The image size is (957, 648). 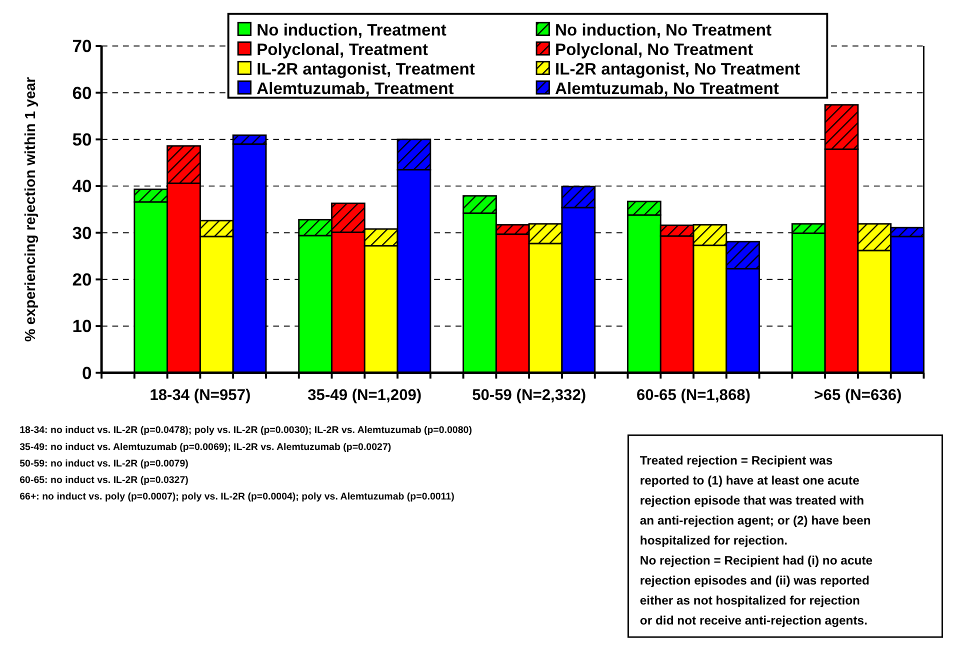 I want to click on y-axis-title: % experiencing rejection within 1 year, so click(x=31, y=209).